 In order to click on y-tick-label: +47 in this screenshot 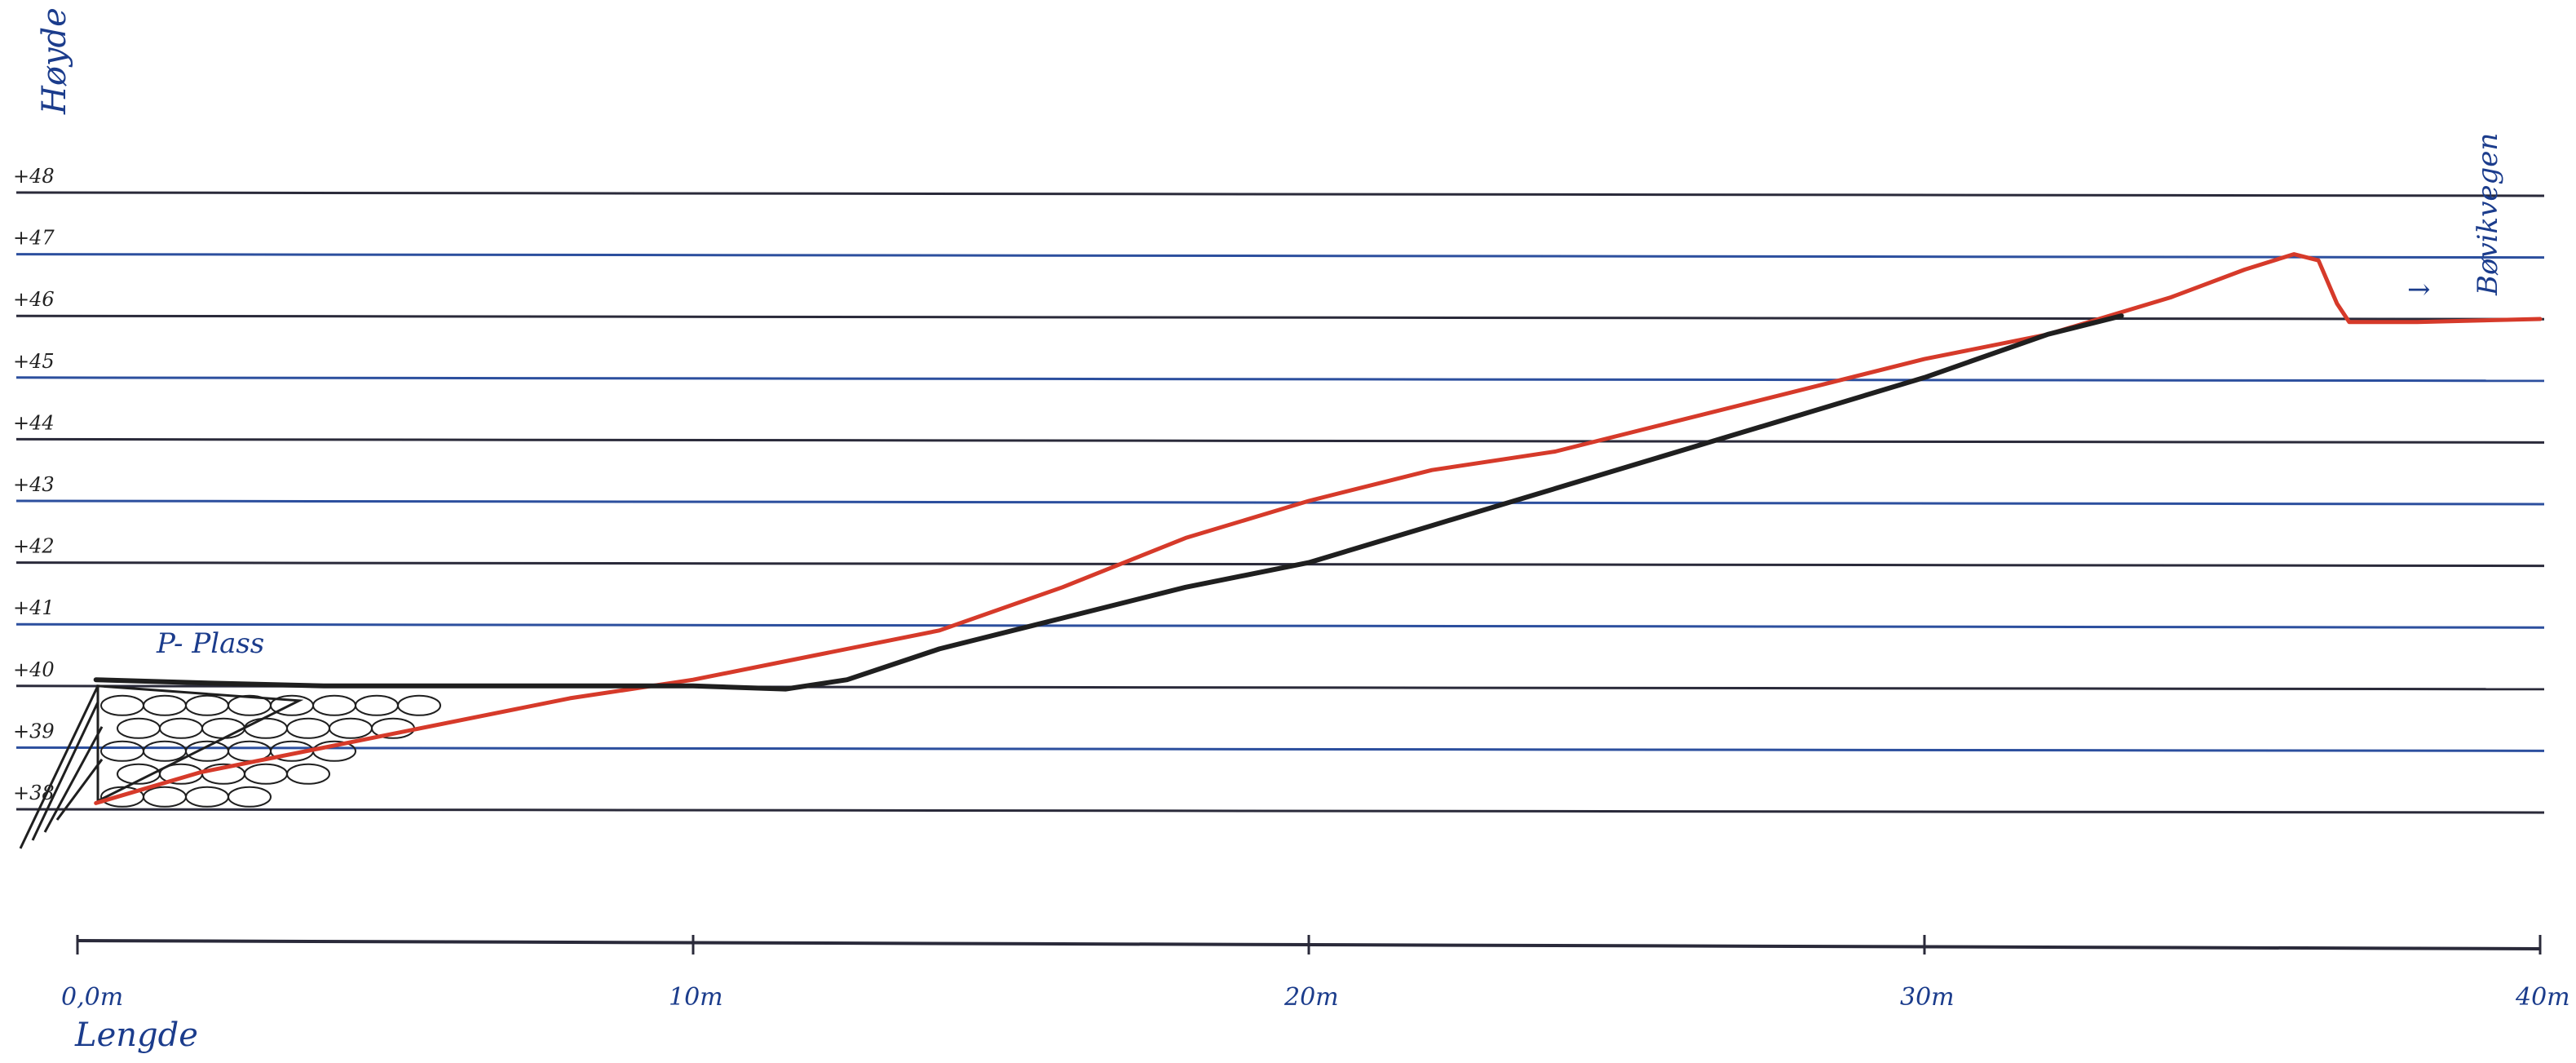, I will do `click(34, 238)`.